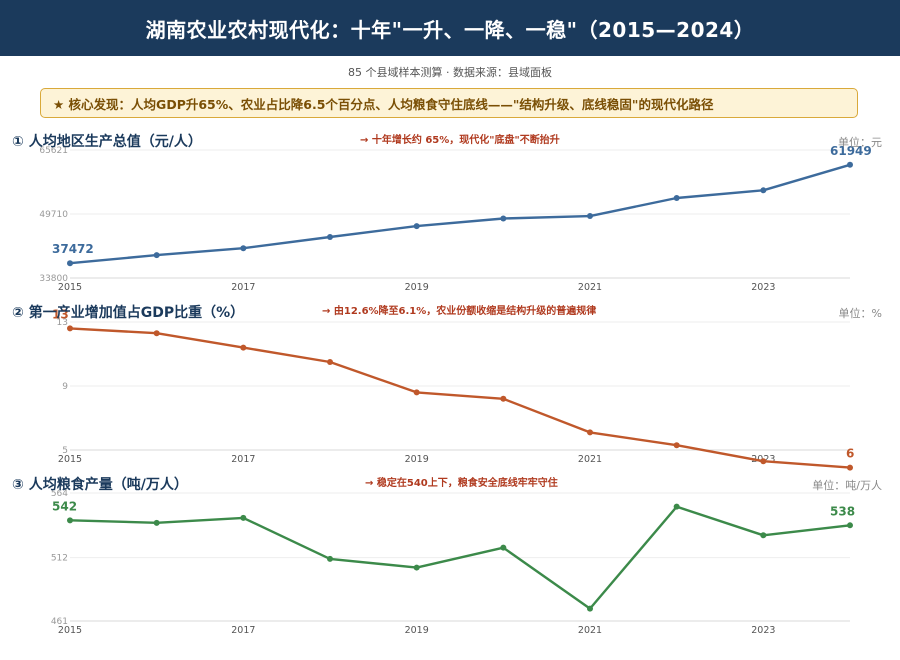 The height and width of the screenshot is (660, 900). Describe the element at coordinates (847, 485) in the screenshot. I see `panel-unit: 单位：吨/万人` at that location.